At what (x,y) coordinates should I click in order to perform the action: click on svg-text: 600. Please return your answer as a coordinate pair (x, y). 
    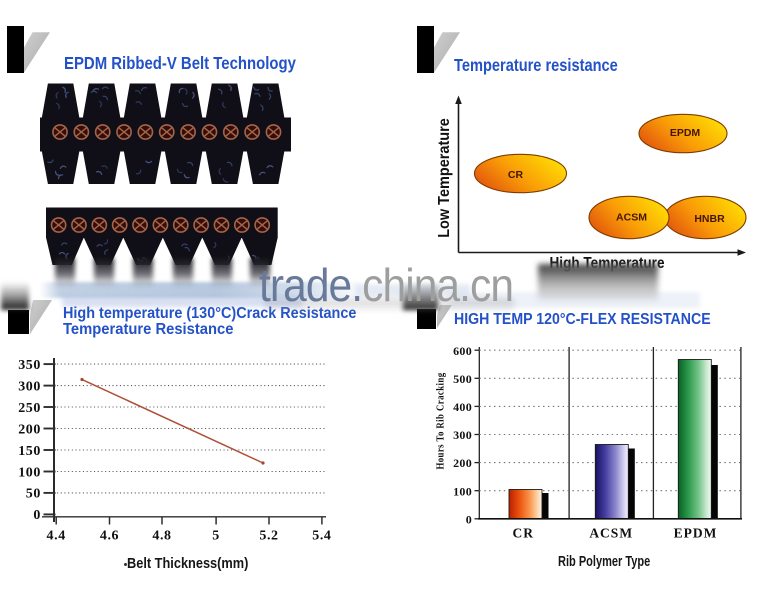
    Looking at the image, I should click on (462, 351).